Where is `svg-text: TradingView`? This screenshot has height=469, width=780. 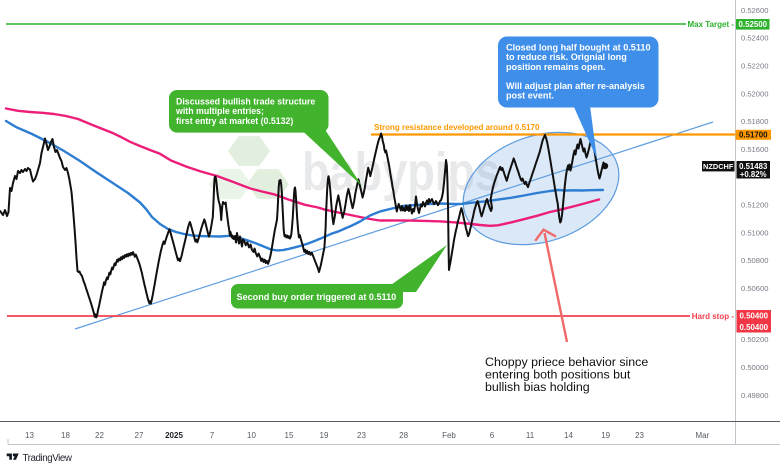
svg-text: TradingView is located at coordinates (48, 458).